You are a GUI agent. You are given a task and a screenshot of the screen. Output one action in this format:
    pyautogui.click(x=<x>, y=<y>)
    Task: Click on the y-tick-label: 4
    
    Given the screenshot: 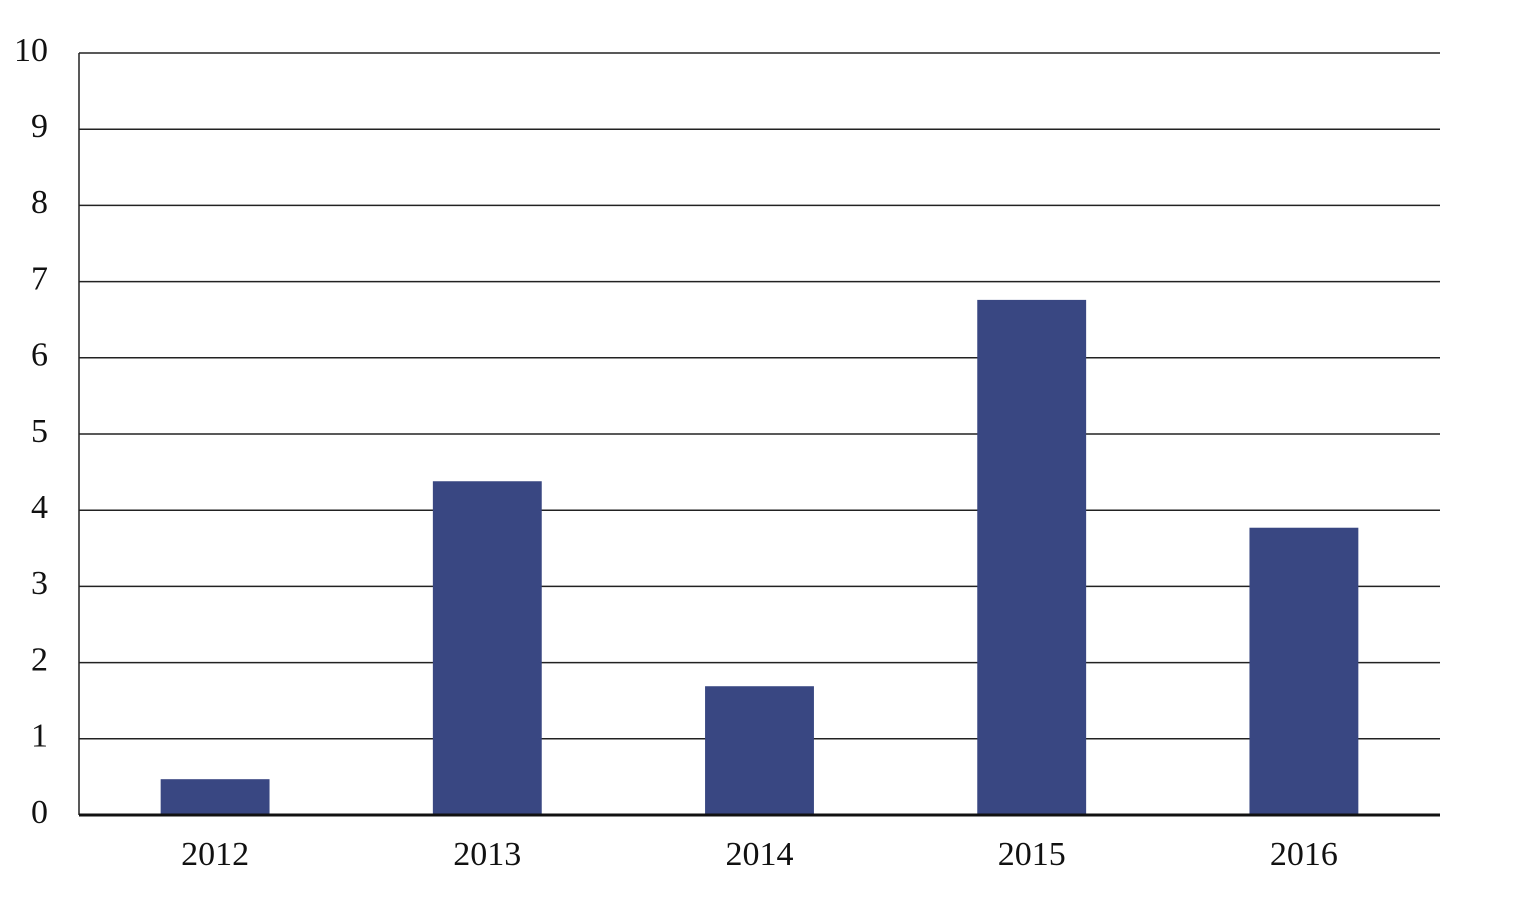 What is the action you would take?
    pyautogui.click(x=39, y=507)
    